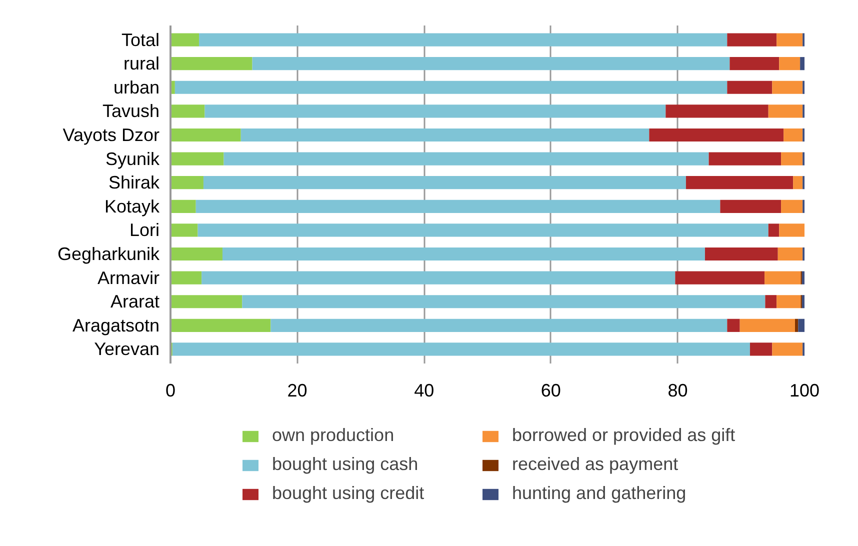 This screenshot has height=546, width=858. I want to click on x-tick-label: 20, so click(297, 390).